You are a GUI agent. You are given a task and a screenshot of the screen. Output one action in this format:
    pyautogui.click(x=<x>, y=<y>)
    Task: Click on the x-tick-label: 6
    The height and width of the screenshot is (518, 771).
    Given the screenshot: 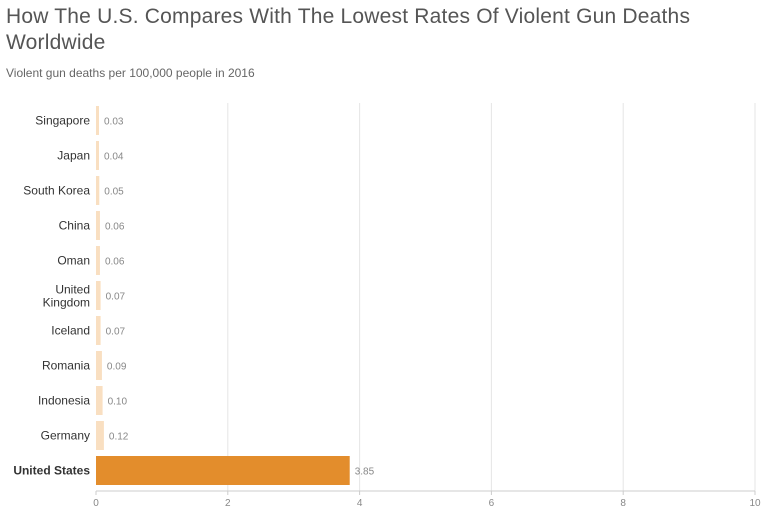 What is the action you would take?
    pyautogui.click(x=492, y=503)
    